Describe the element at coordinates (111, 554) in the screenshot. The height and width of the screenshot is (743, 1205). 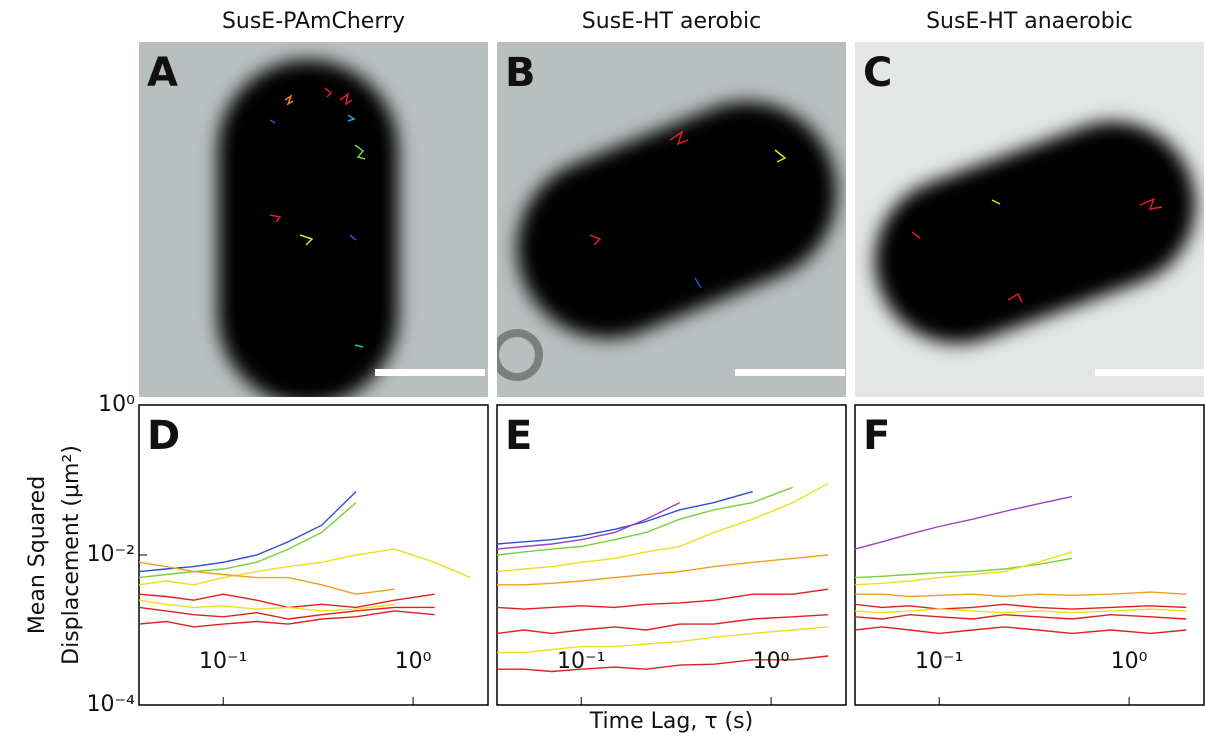
I see `y-tick-label: 10⁻²` at that location.